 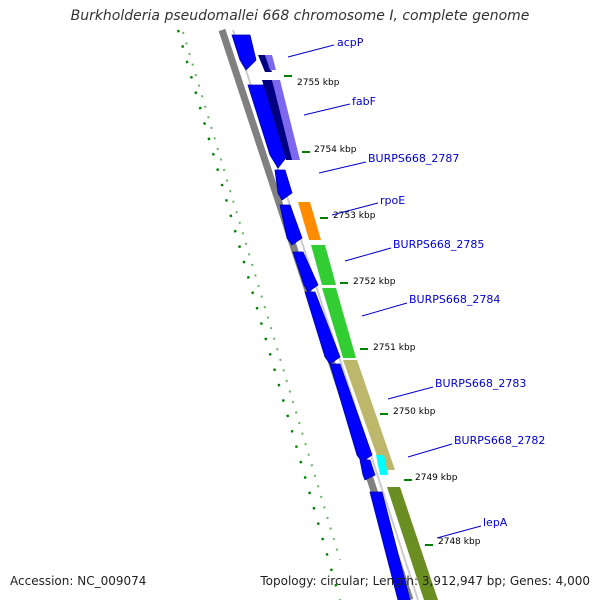 What do you see at coordinates (480, 383) in the screenshot?
I see `gene-label-2783: BURPS668_2783` at bounding box center [480, 383].